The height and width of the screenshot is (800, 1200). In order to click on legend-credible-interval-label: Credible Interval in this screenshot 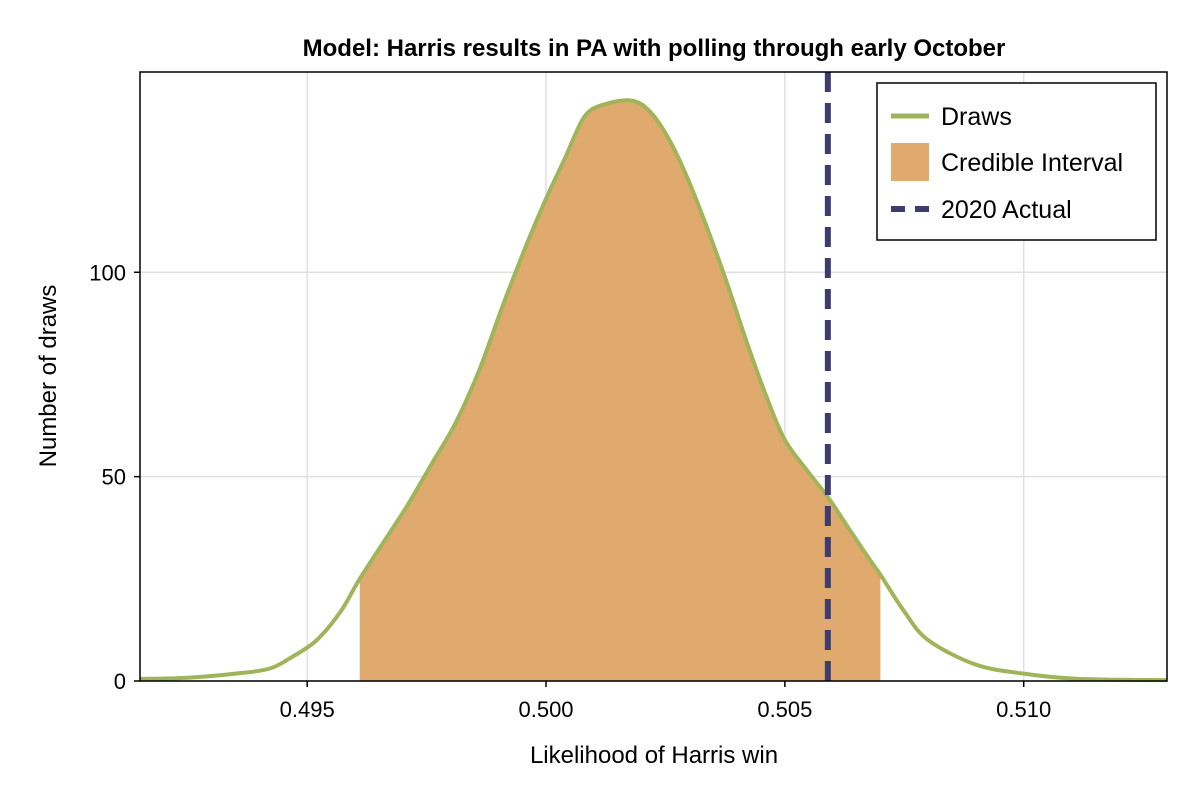, I will do `click(1032, 163)`.